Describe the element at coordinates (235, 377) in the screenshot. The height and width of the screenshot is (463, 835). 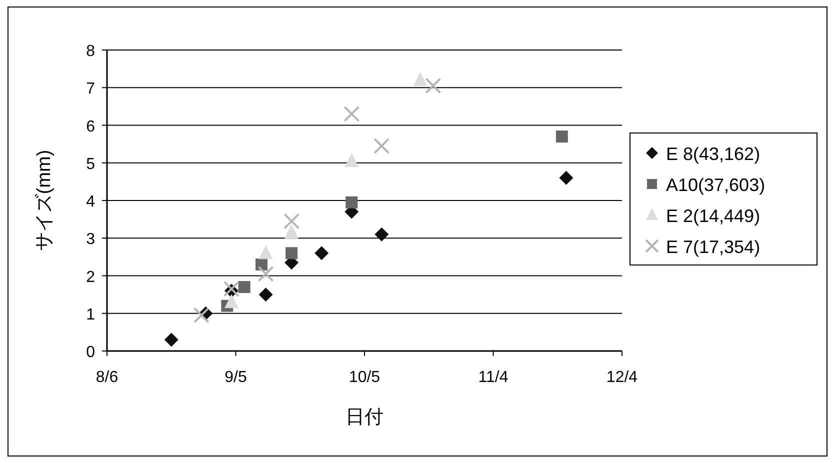
I see `x-tick-label: 9/5` at that location.